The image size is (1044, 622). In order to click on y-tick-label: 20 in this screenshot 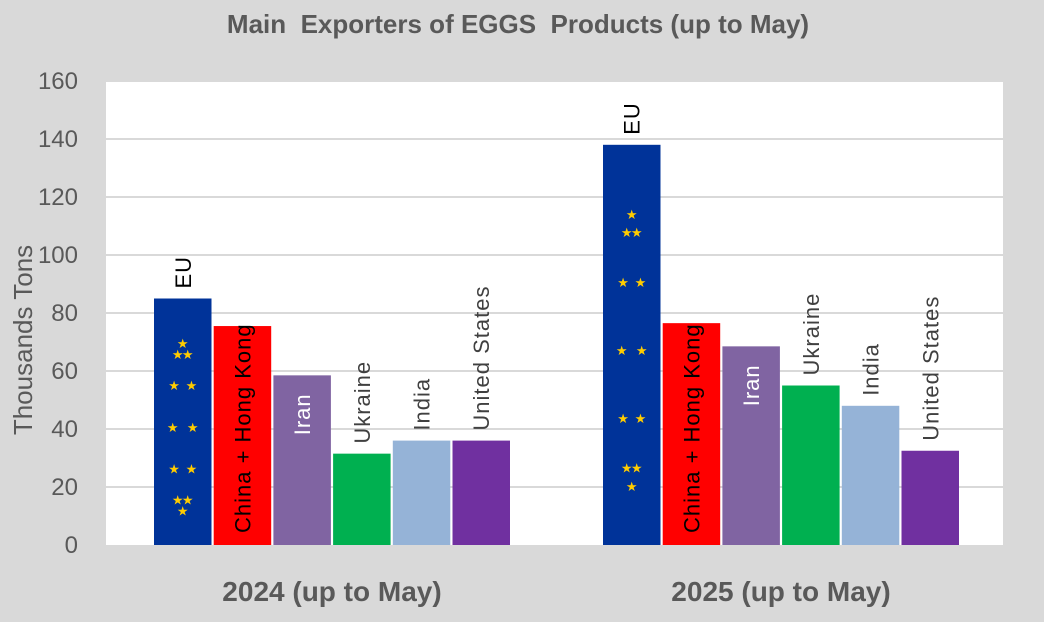, I will do `click(64, 487)`.